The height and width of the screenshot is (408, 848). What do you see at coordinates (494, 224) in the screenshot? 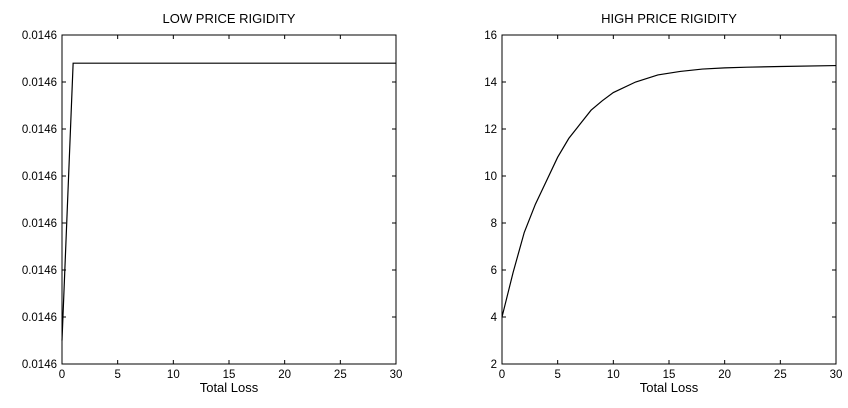
I see `chart-right-ytick-label: 8` at bounding box center [494, 224].